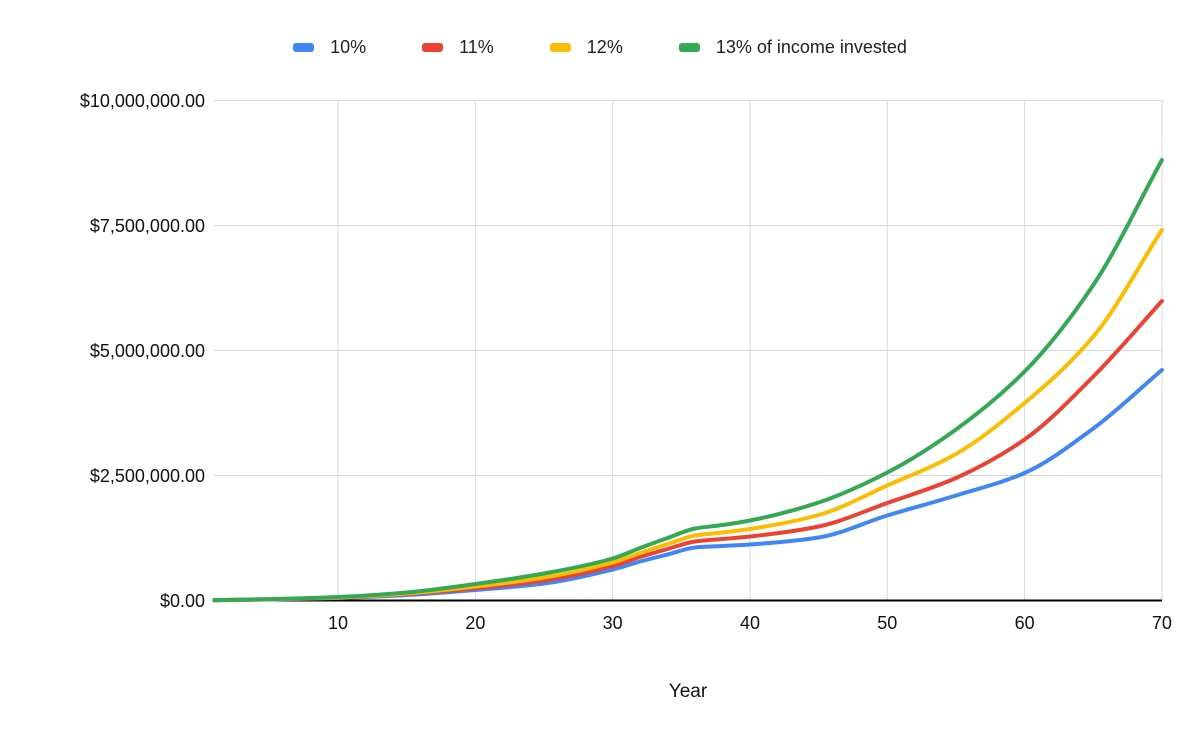 The width and height of the screenshot is (1200, 747). I want to click on legend-item-1: 11%, so click(458, 47).